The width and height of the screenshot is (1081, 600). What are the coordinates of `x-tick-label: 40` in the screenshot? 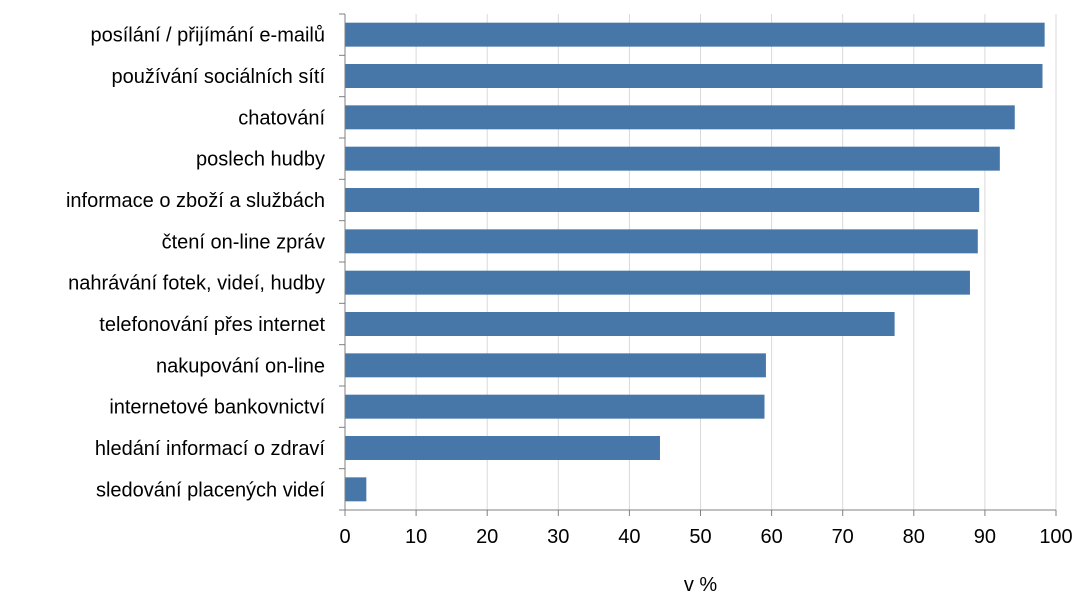 It's located at (629, 537).